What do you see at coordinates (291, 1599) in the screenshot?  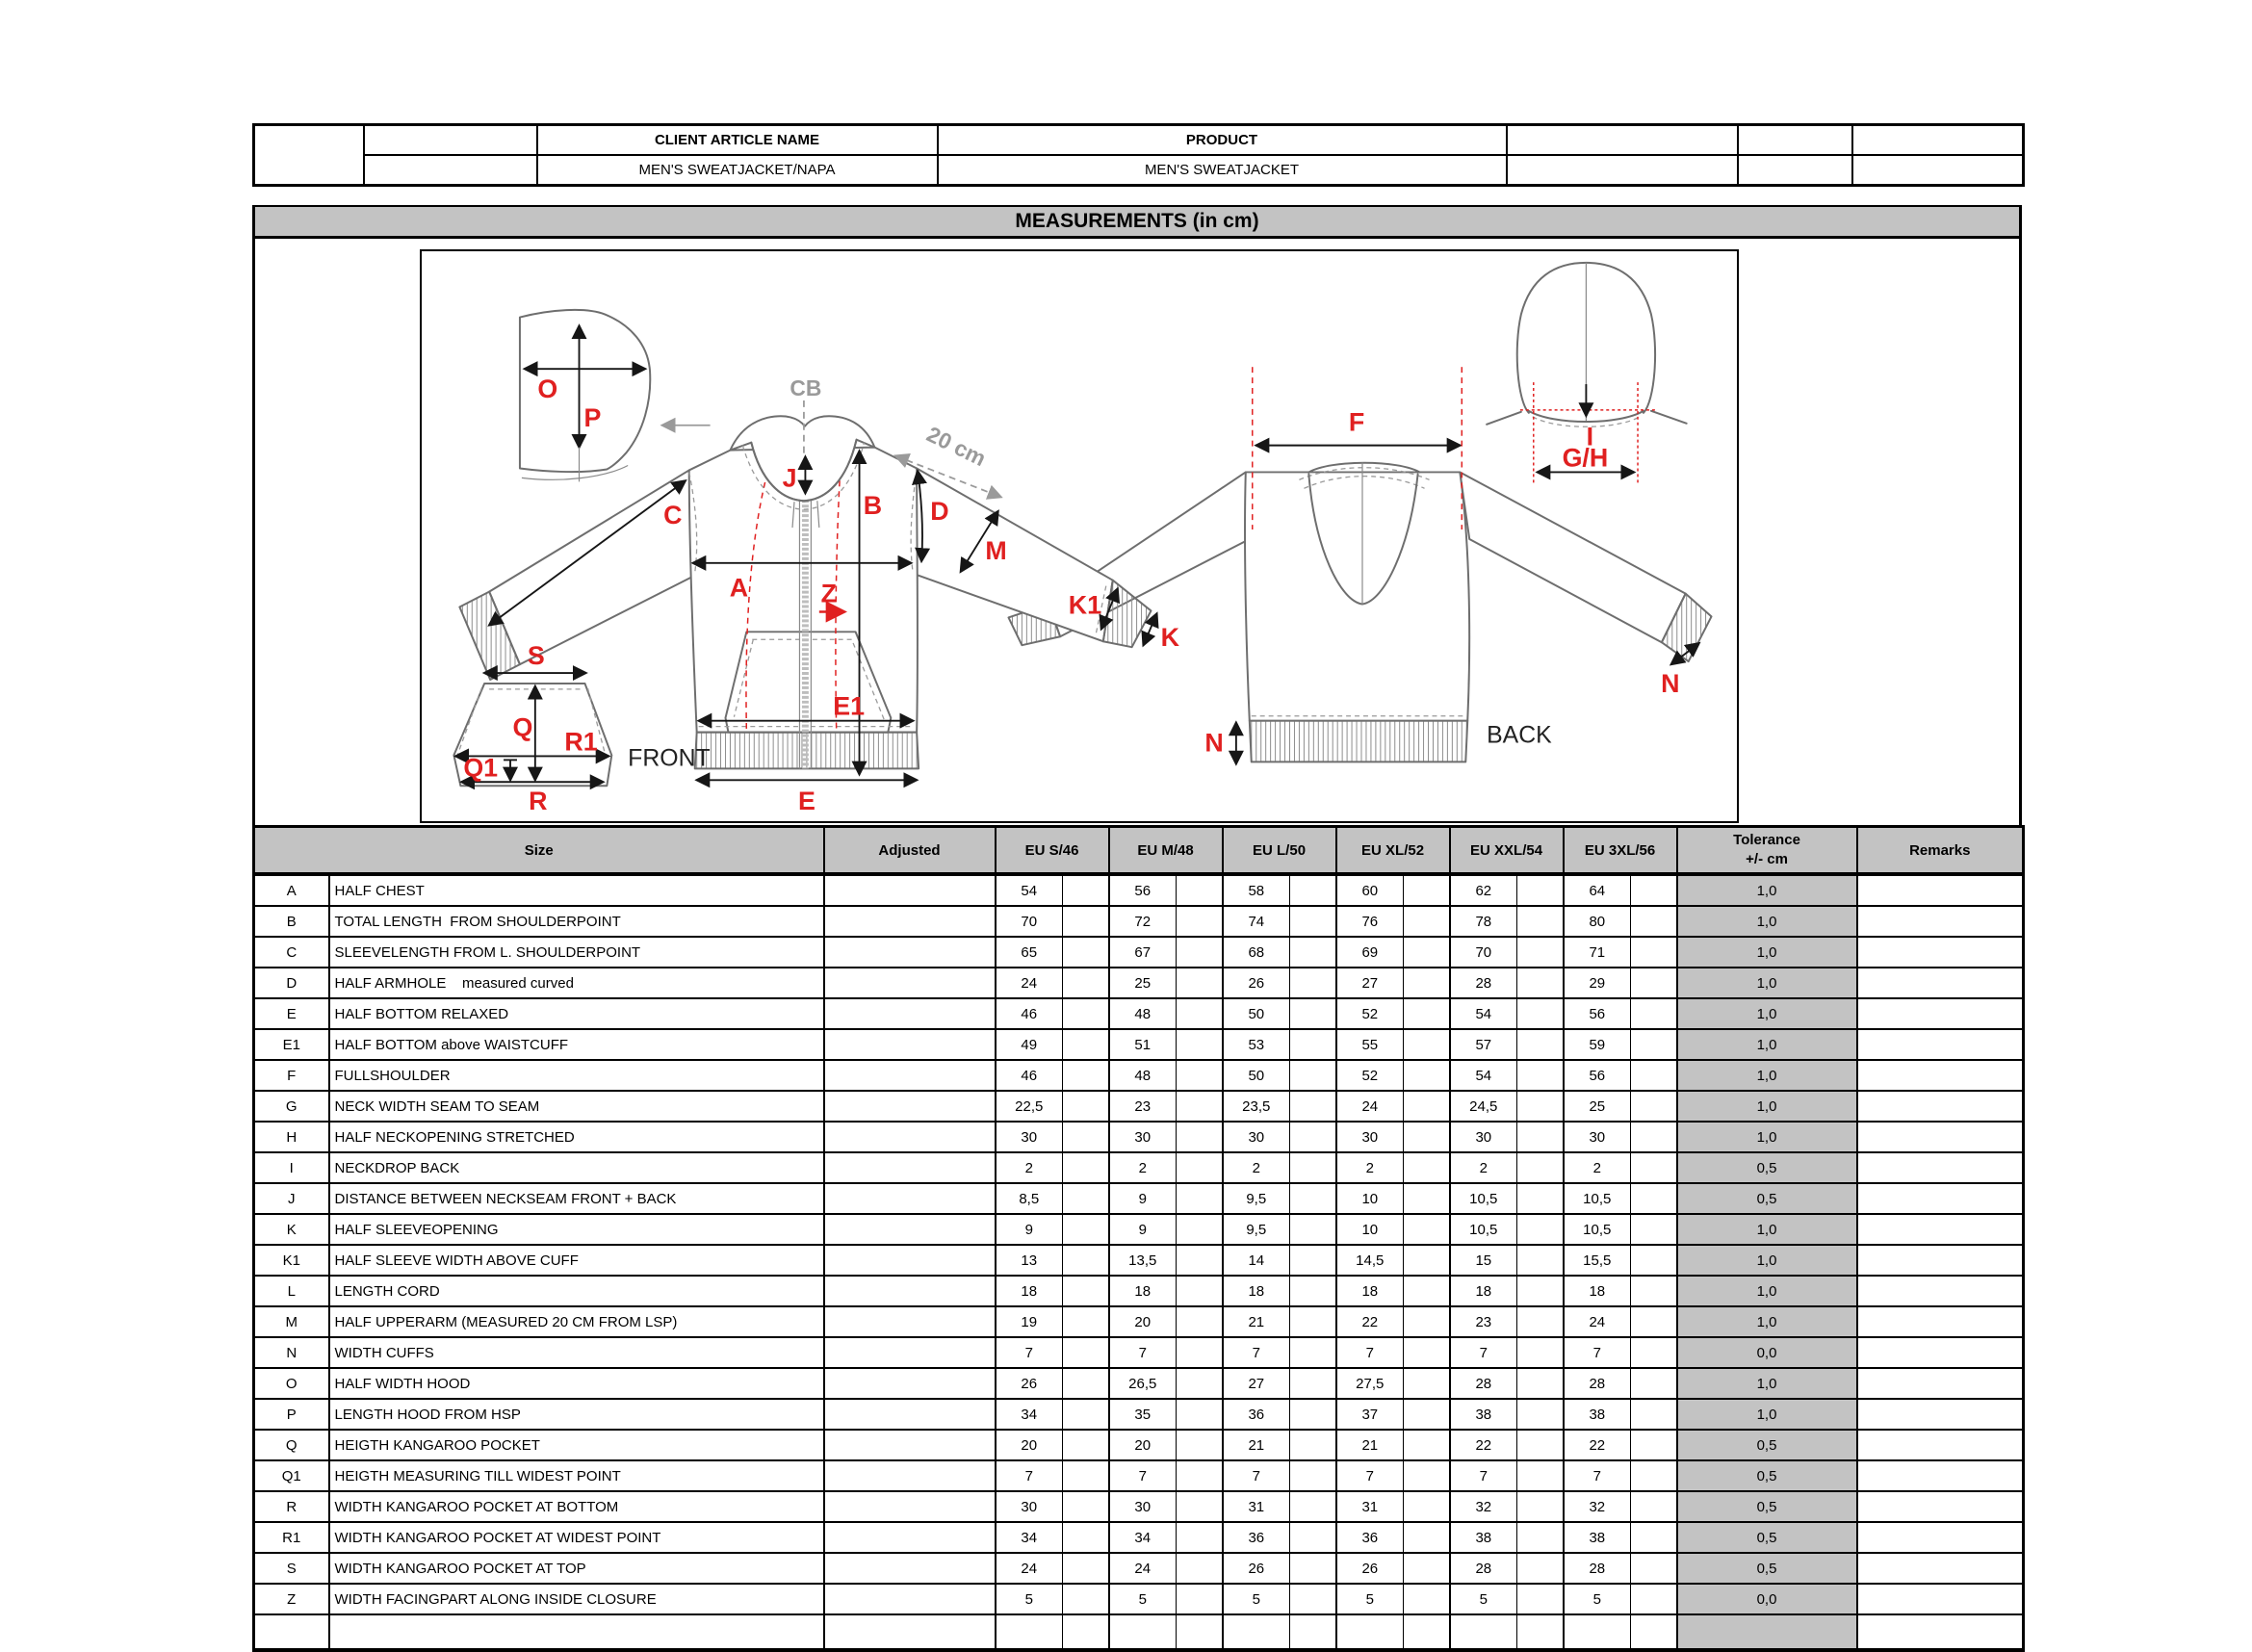 I see `row-code: Z` at bounding box center [291, 1599].